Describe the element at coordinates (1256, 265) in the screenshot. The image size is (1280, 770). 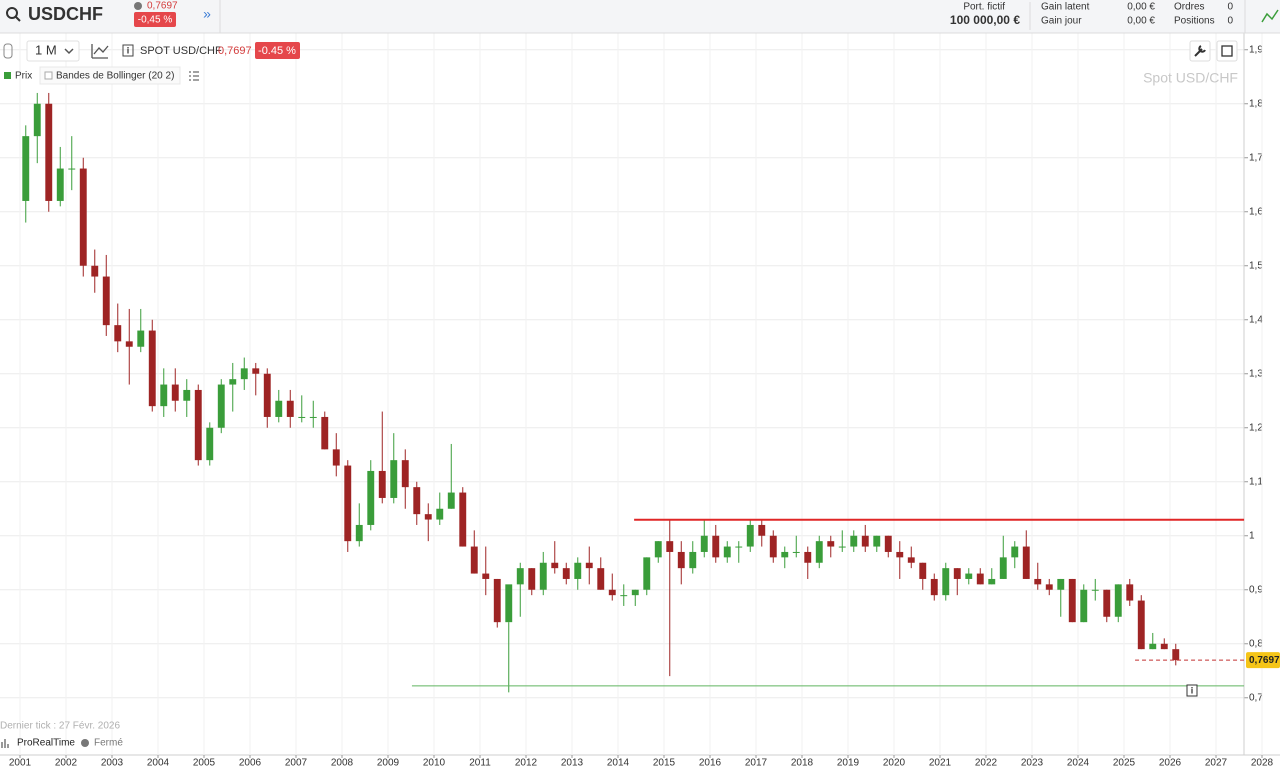
I see `y-tick-label: 1,5` at that location.